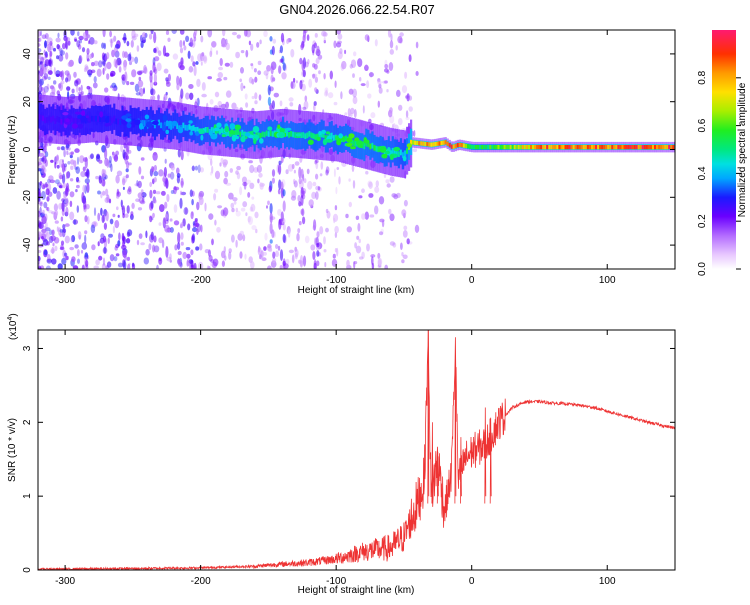 Image resolution: width=750 pixels, height=605 pixels. Describe the element at coordinates (356, 290) in the screenshot. I see `spectrogram-x-axis-label: Height of straight line (km)` at that location.